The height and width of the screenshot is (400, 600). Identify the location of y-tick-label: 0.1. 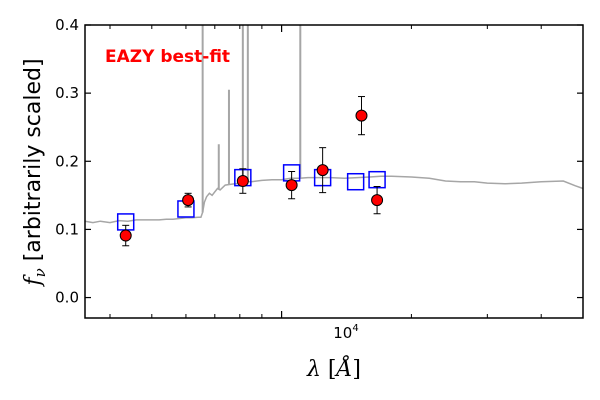
(67, 229).